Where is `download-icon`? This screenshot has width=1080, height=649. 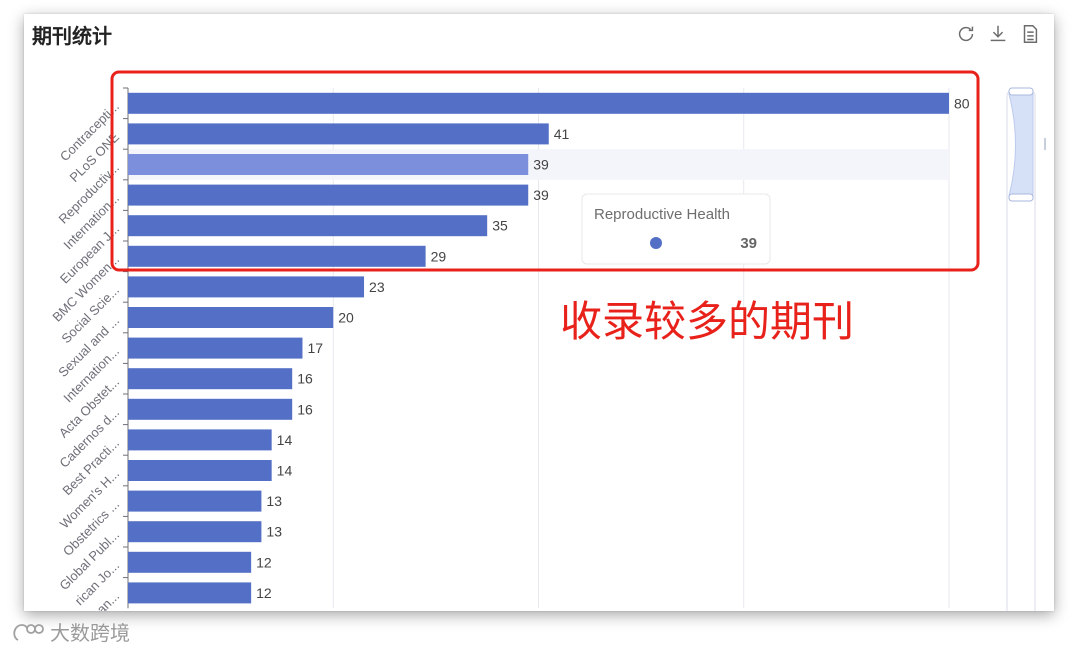
download-icon is located at coordinates (998, 33).